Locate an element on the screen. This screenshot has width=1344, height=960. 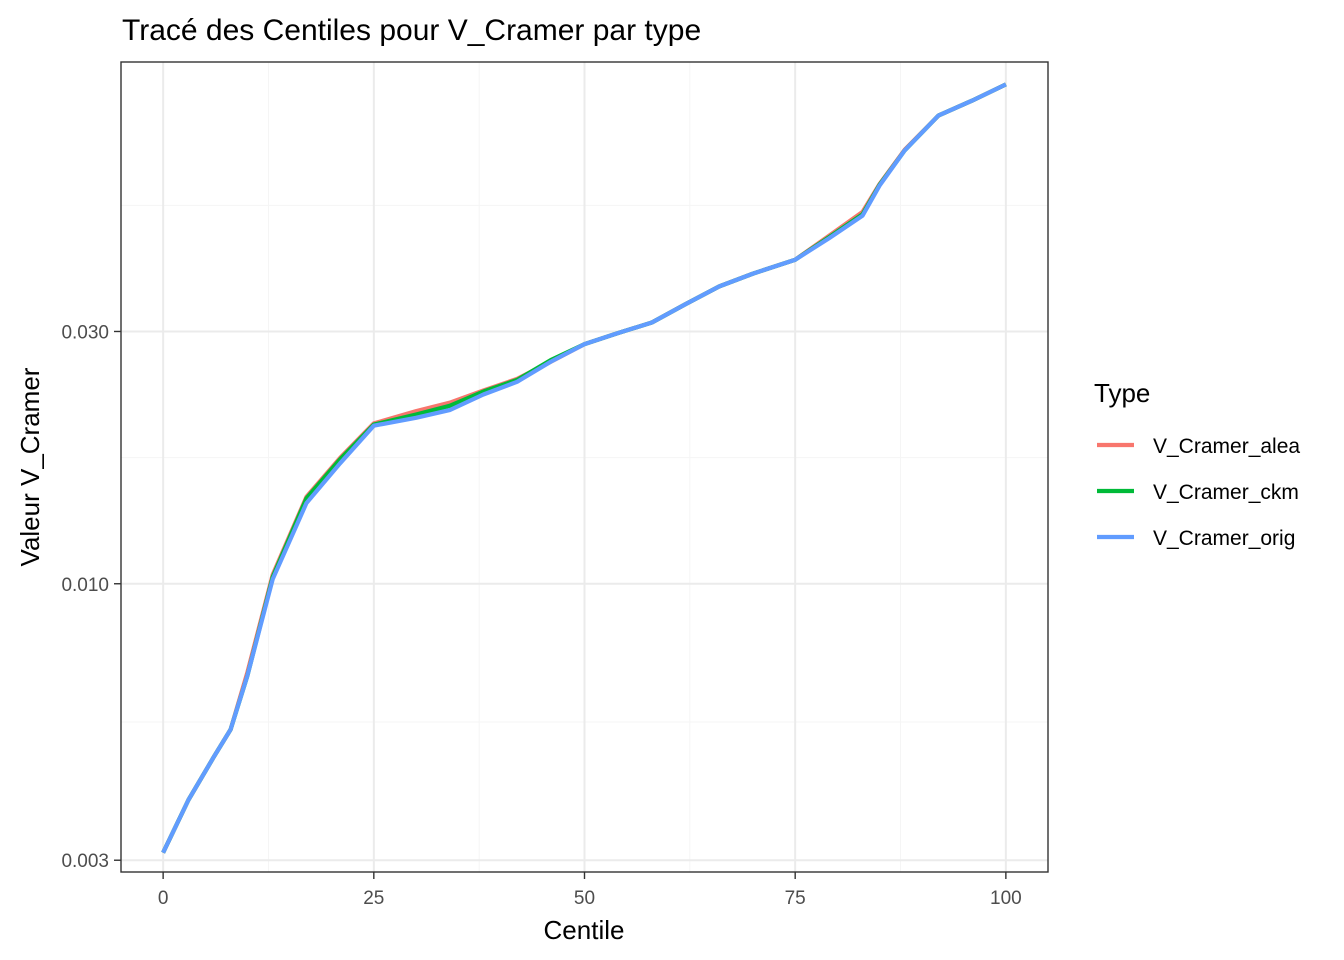
y-tick-label: 0.003 is located at coordinates (85, 861).